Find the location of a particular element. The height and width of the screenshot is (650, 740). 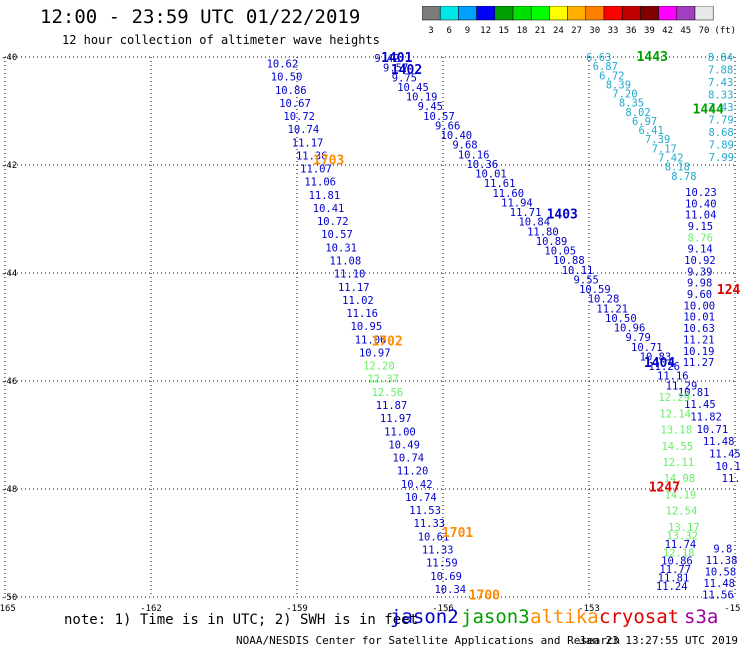

wave-height-value: 6.63 is located at coordinates (598, 58).